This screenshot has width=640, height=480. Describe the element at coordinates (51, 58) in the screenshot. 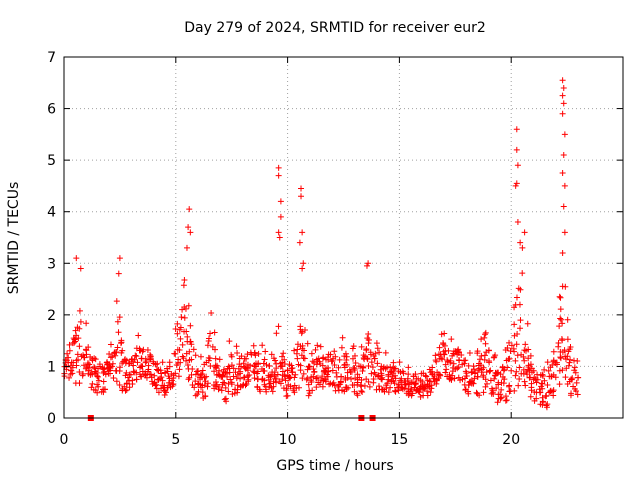

I see `y-tick-label: 7` at that location.